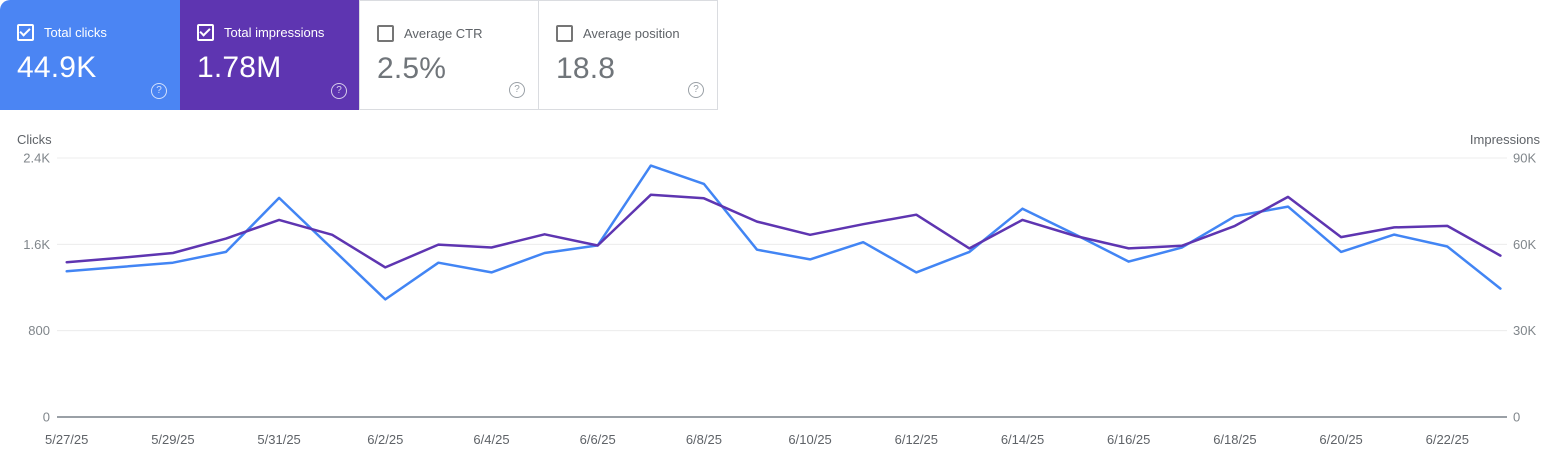 This screenshot has height=471, width=1557. What do you see at coordinates (270, 20) in the screenshot?
I see `card-total-impressions-header: Total impressions` at bounding box center [270, 20].